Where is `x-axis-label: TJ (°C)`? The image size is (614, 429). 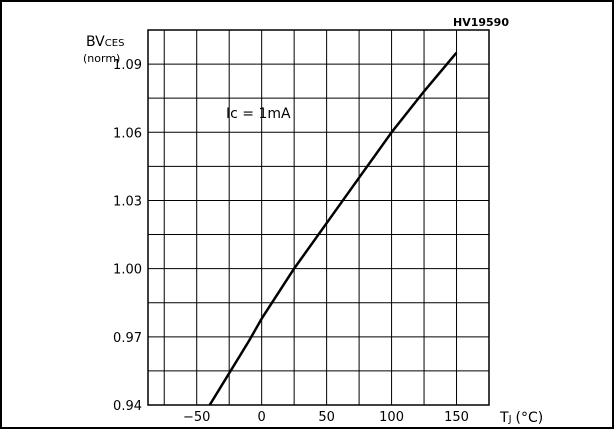
x-axis-label: TJ (°C) is located at coordinates (521, 418).